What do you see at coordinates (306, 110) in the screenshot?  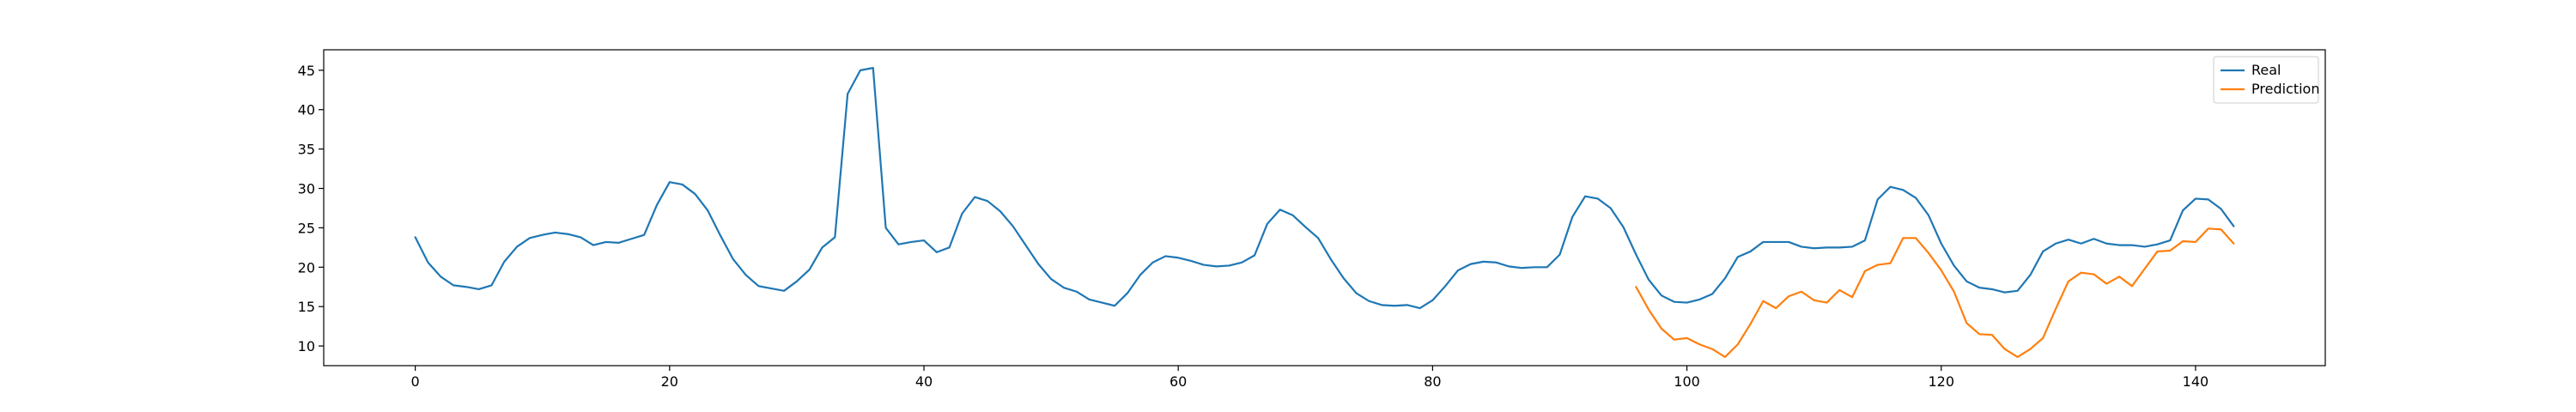 I see `y-tick-label: 40` at bounding box center [306, 110].